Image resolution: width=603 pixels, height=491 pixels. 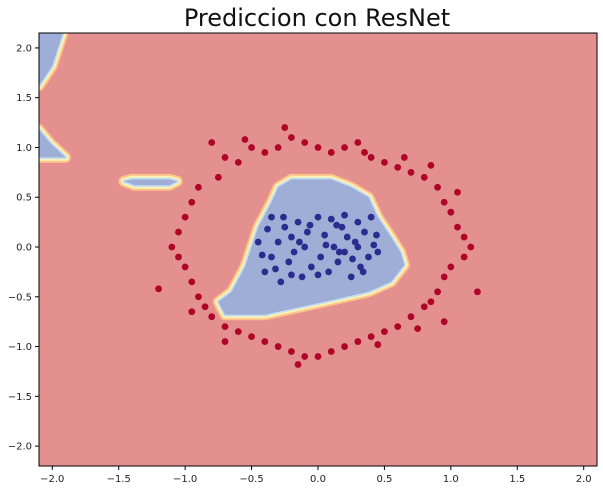 I want to click on x-tick-label: 1.0, so click(x=451, y=479).